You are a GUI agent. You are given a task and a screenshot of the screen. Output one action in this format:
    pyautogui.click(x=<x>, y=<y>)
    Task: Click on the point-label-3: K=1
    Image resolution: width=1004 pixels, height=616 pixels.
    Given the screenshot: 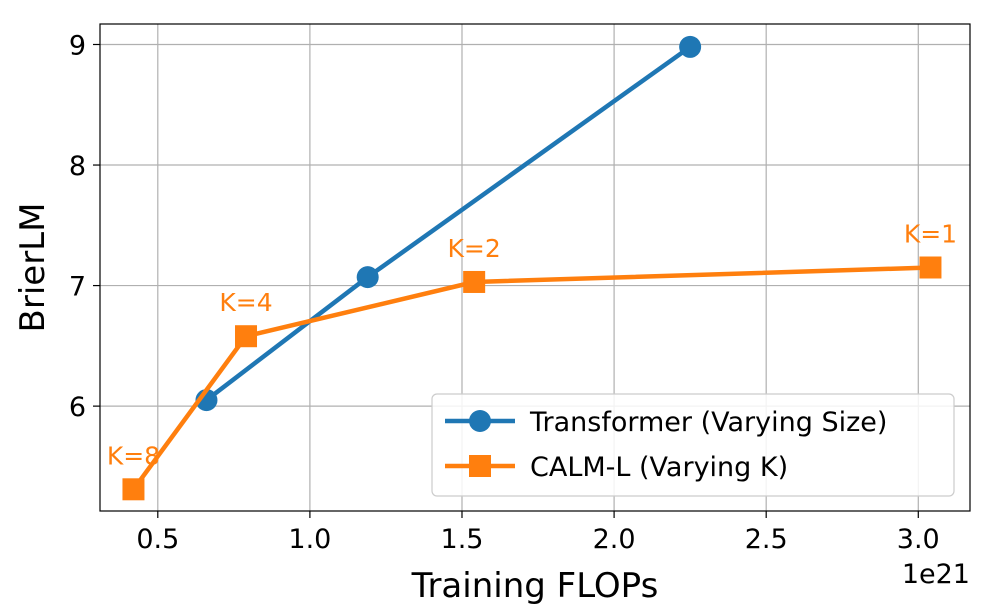 What is the action you would take?
    pyautogui.click(x=930, y=234)
    